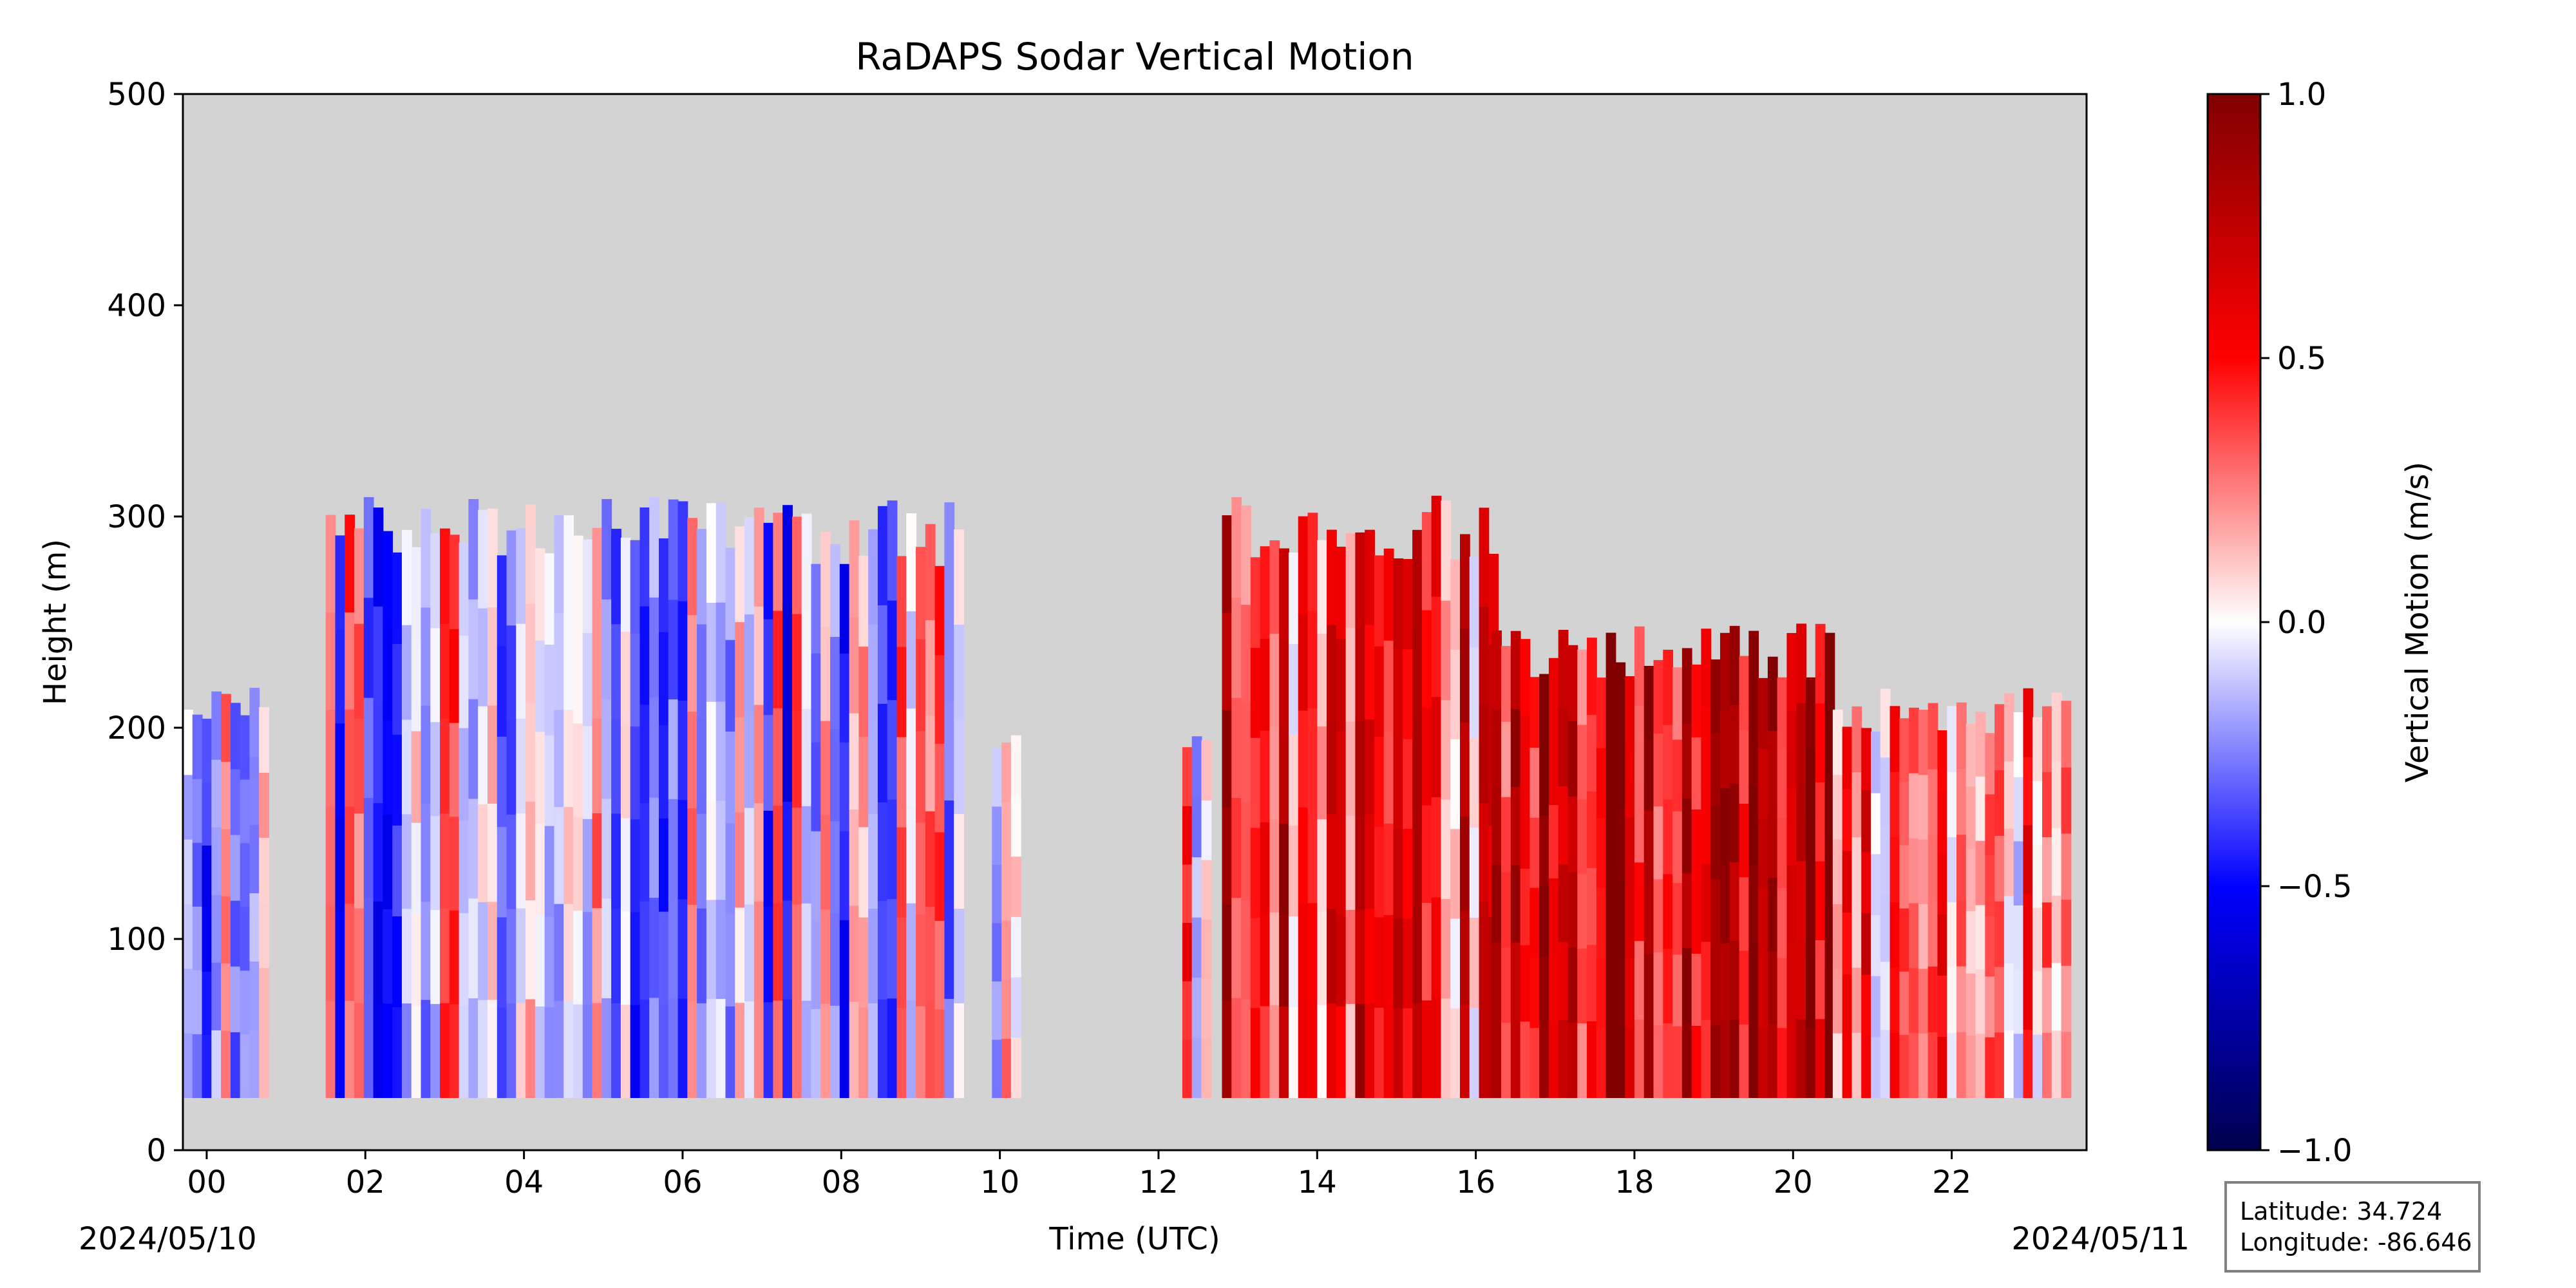 The height and width of the screenshot is (1288, 2576). What do you see at coordinates (168, 1239) in the screenshot?
I see `start-date-label: 2024/05/10` at bounding box center [168, 1239].